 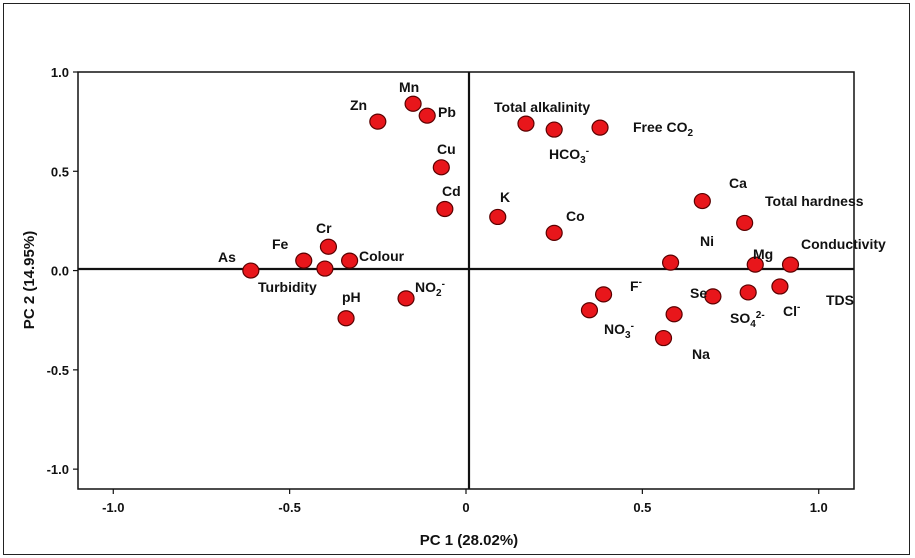 What do you see at coordinates (430, 289) in the screenshot?
I see `label-no2: NO2-` at bounding box center [430, 289].